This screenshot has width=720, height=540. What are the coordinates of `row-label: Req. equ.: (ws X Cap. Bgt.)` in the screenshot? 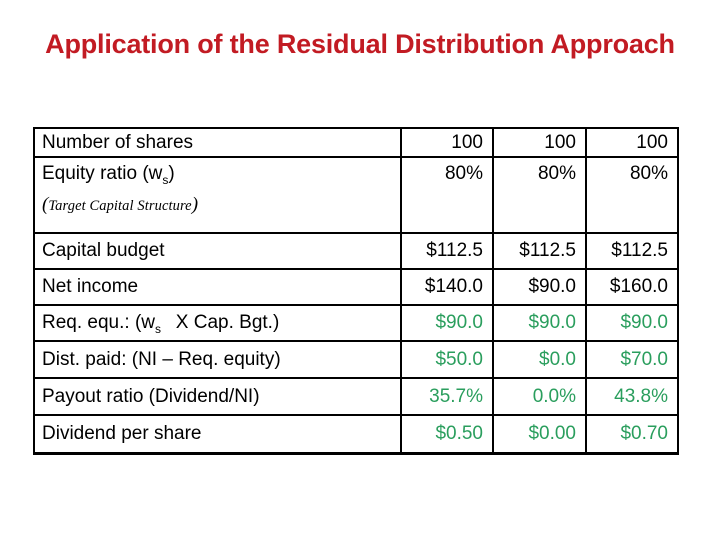 It's located at (217, 323).